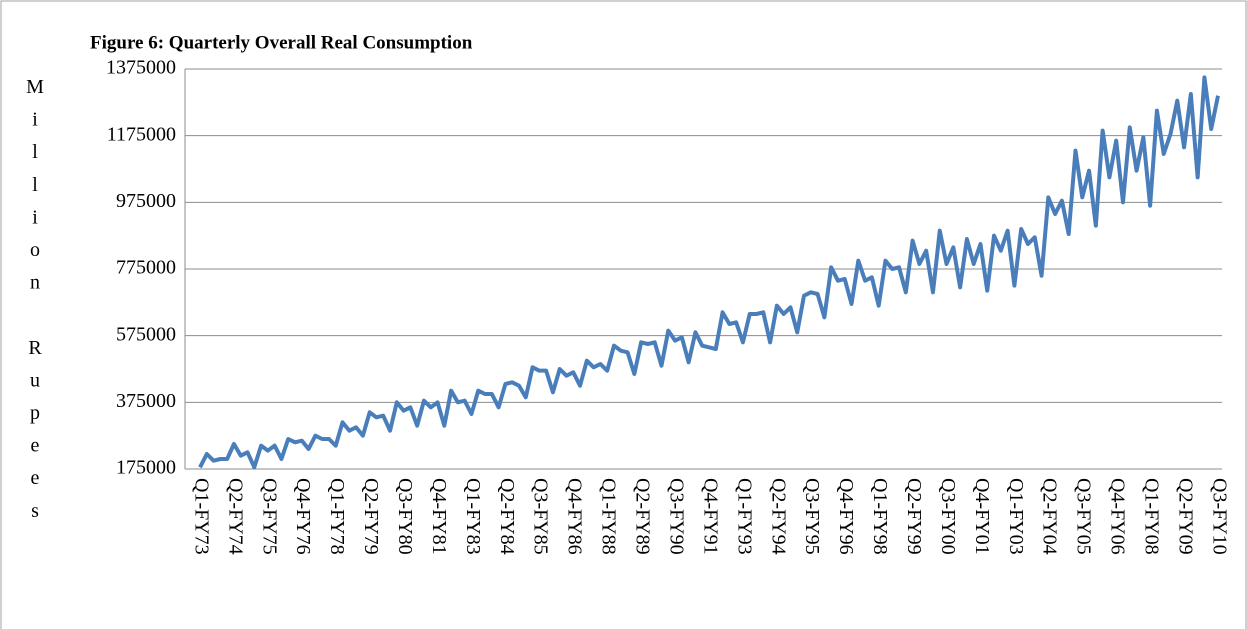 The image size is (1247, 629). Describe the element at coordinates (146, 401) in the screenshot. I see `y-tick-label: 375000` at that location.